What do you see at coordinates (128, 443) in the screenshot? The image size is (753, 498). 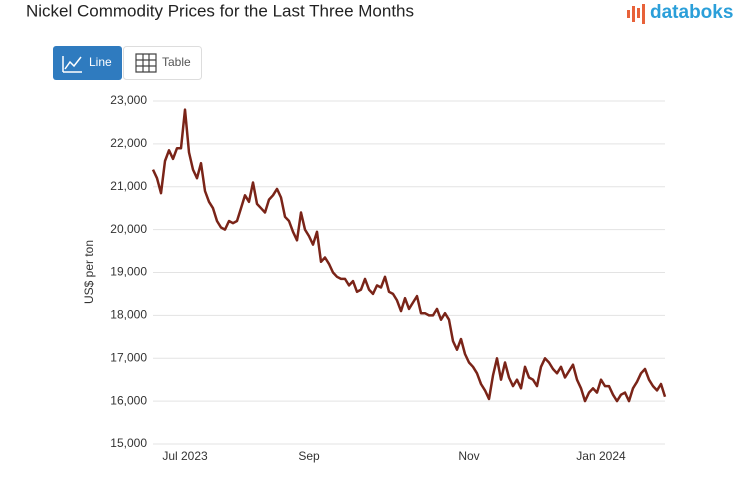 I see `y-tick-label: 15,000` at bounding box center [128, 443].